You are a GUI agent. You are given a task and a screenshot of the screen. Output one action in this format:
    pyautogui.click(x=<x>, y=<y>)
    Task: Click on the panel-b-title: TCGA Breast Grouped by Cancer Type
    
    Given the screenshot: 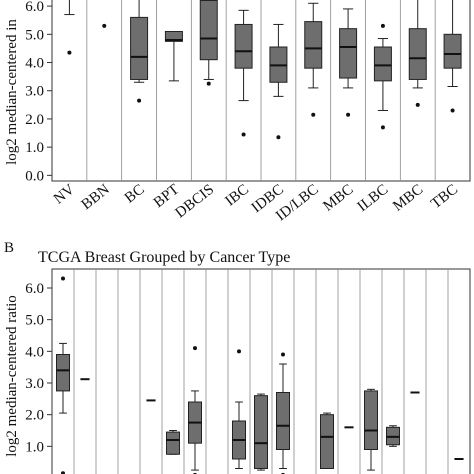 What is the action you would take?
    pyautogui.click(x=164, y=257)
    